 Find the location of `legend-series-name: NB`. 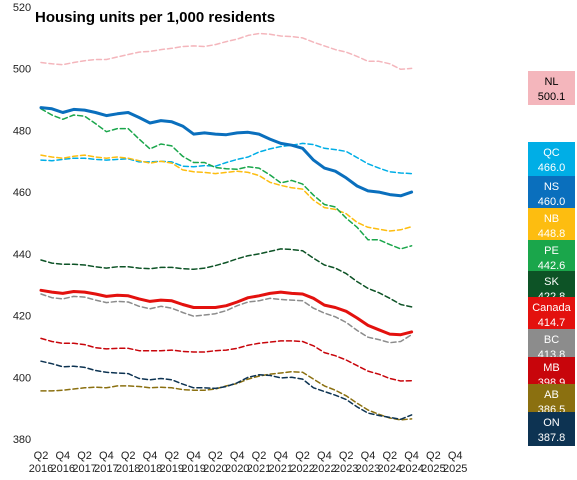

legend-series-name: NB is located at coordinates (551, 219).